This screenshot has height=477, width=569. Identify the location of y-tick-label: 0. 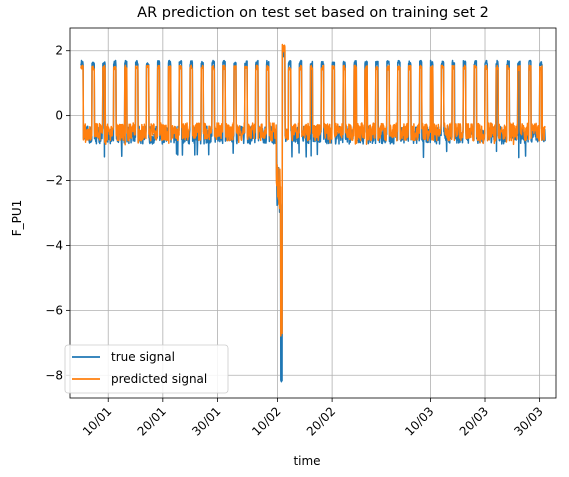
(59, 116).